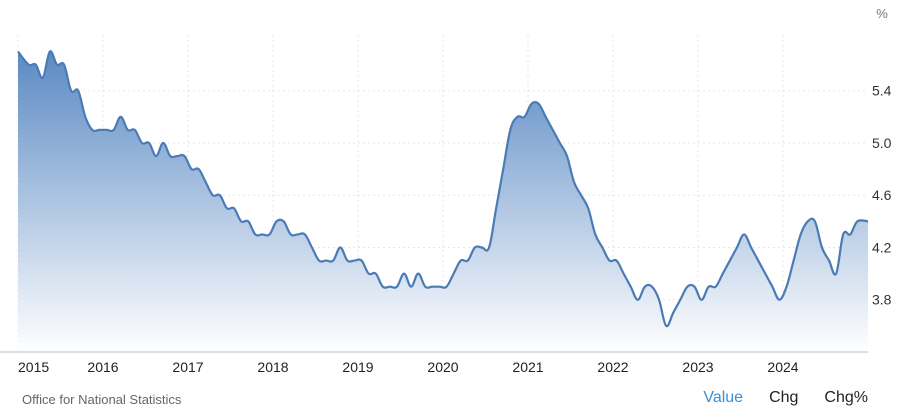  Describe the element at coordinates (442, 367) in the screenshot. I see `x-tick-label: 2020` at that location.